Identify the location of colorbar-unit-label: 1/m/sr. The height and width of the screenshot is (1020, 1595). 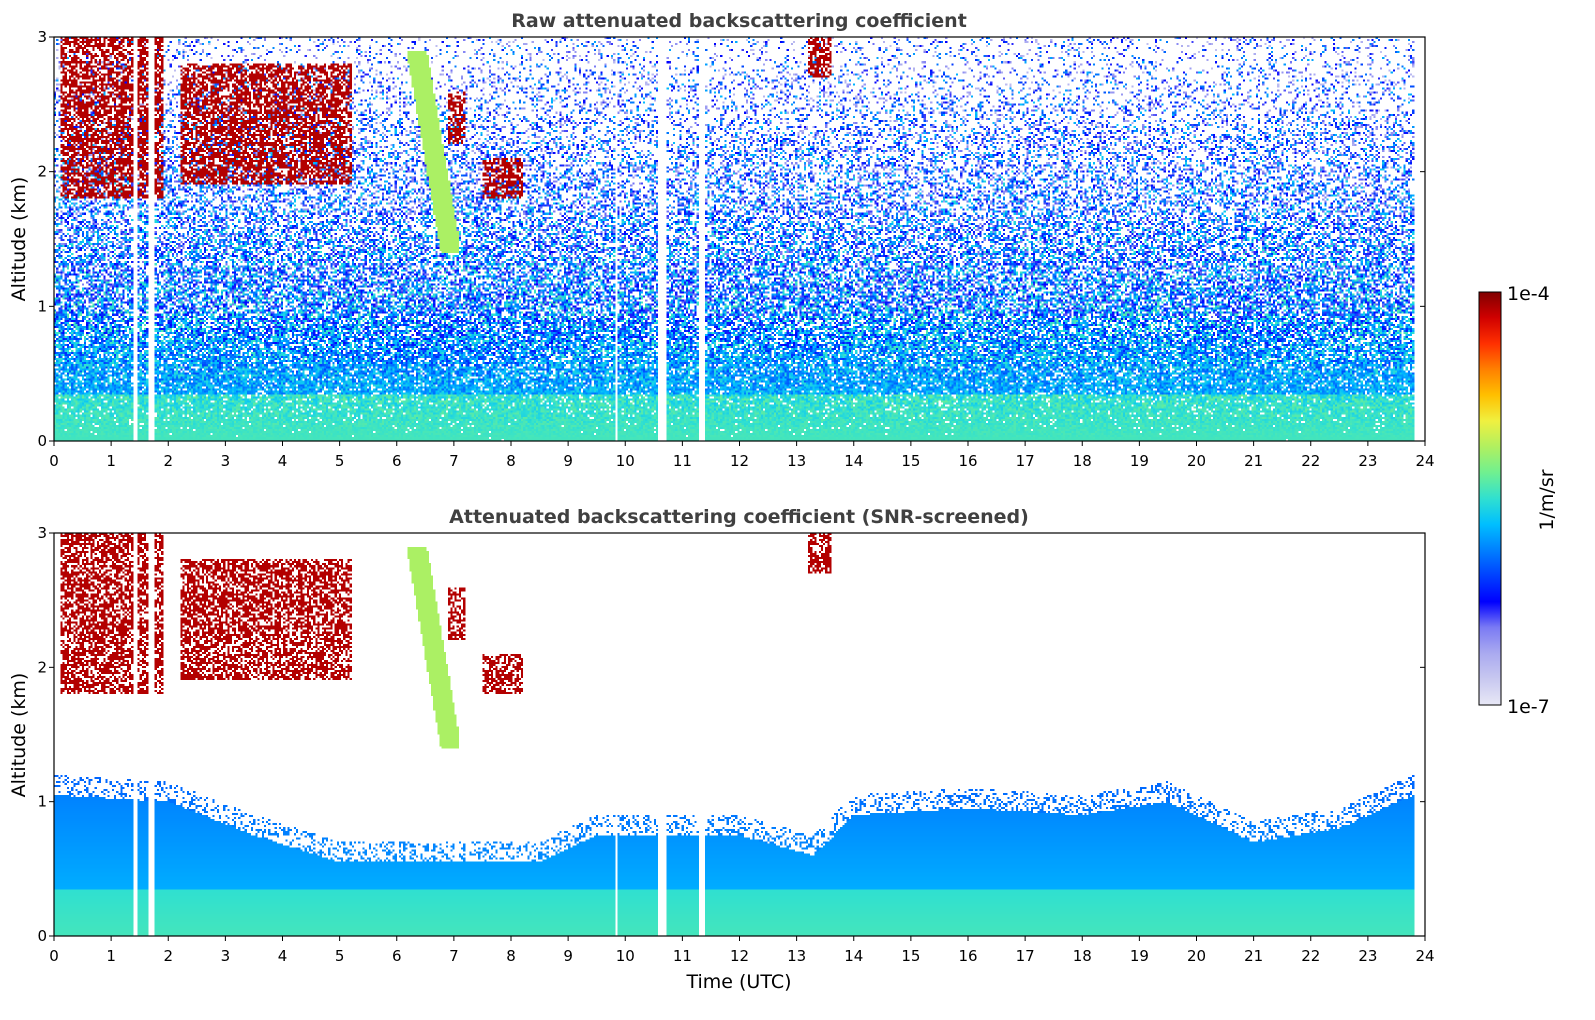
(1547, 499).